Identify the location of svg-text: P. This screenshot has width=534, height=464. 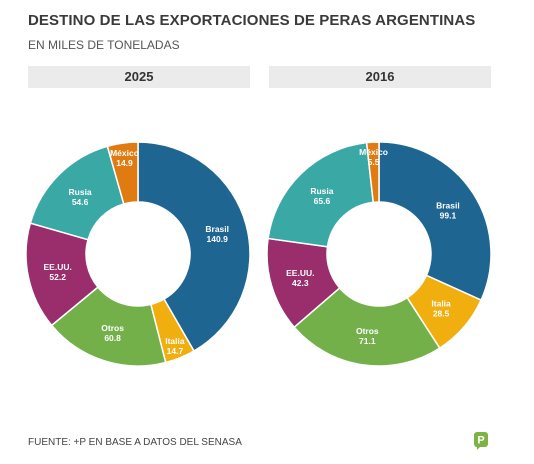
(480, 441).